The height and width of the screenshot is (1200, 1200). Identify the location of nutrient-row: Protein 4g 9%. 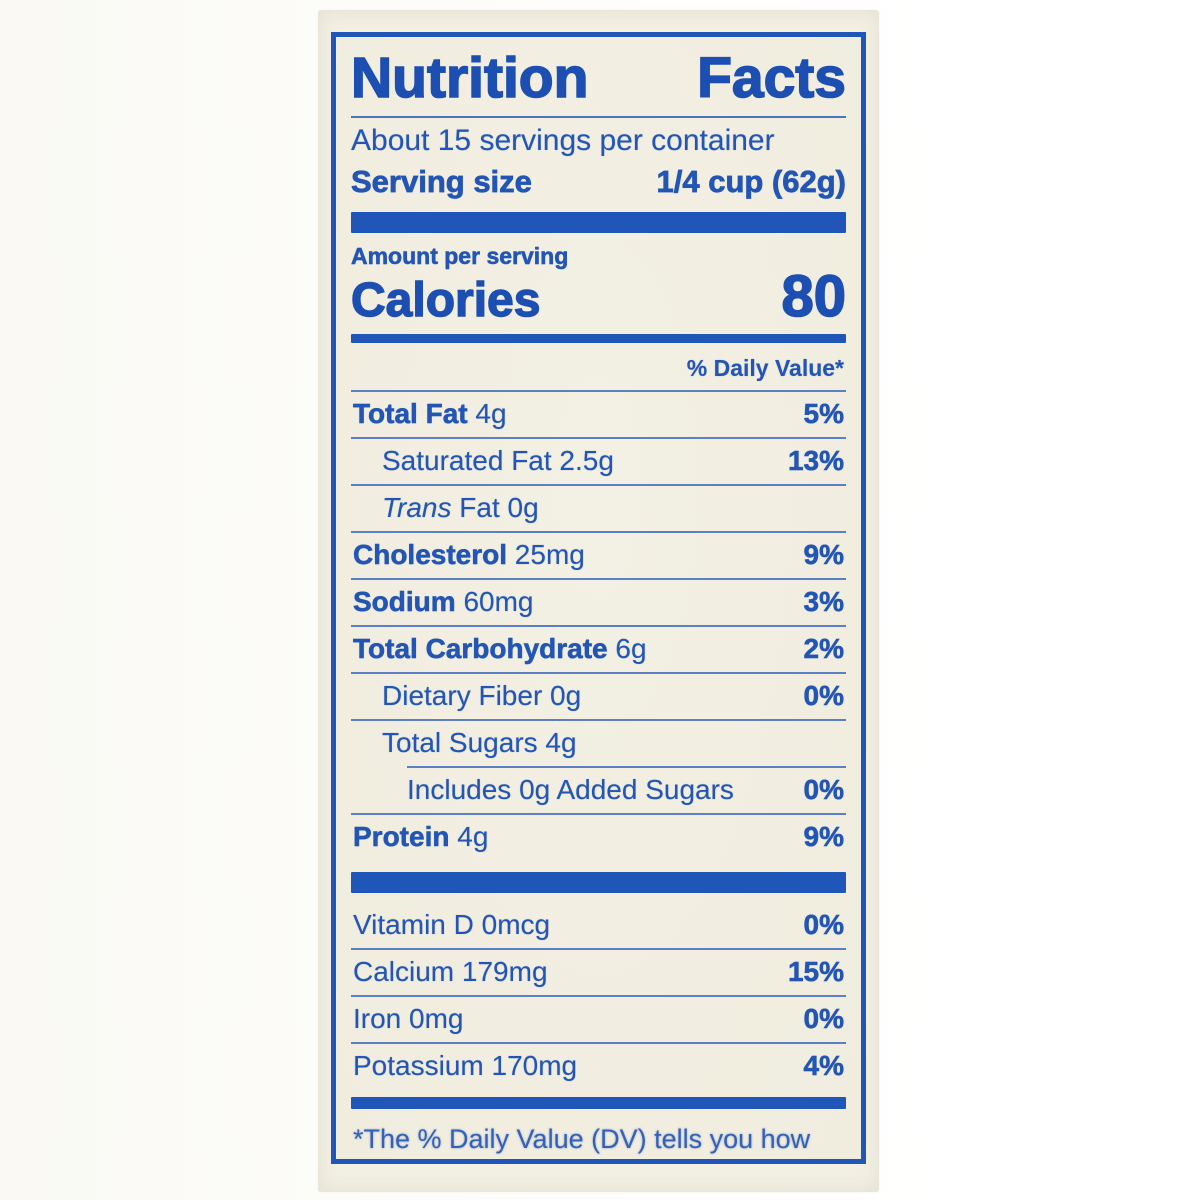
(598, 836).